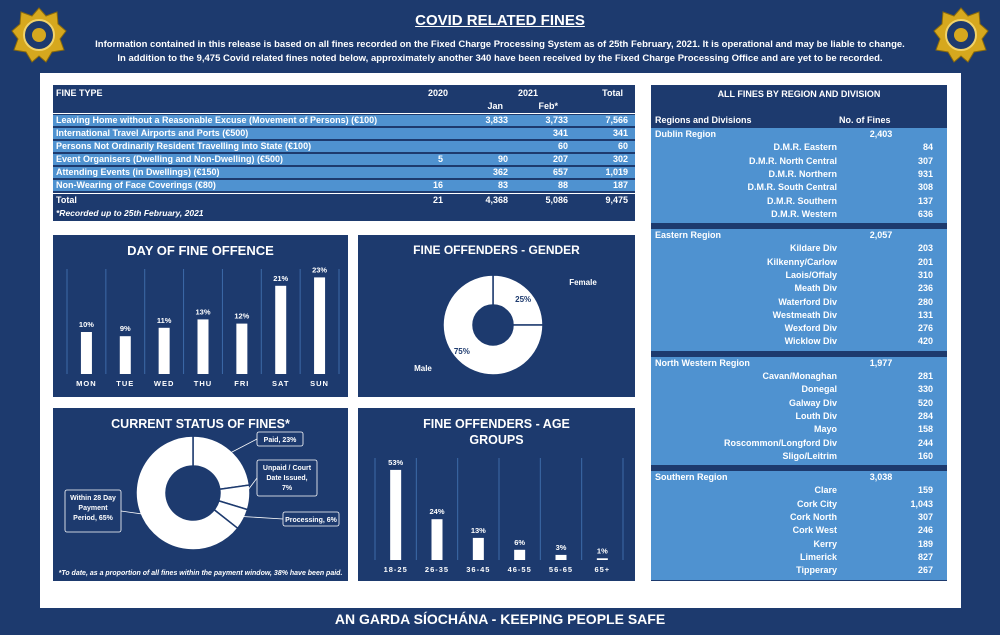 Image resolution: width=1000 pixels, height=635 pixels. What do you see at coordinates (799, 504) in the screenshot?
I see `division-row: Cork City 1,043` at bounding box center [799, 504].